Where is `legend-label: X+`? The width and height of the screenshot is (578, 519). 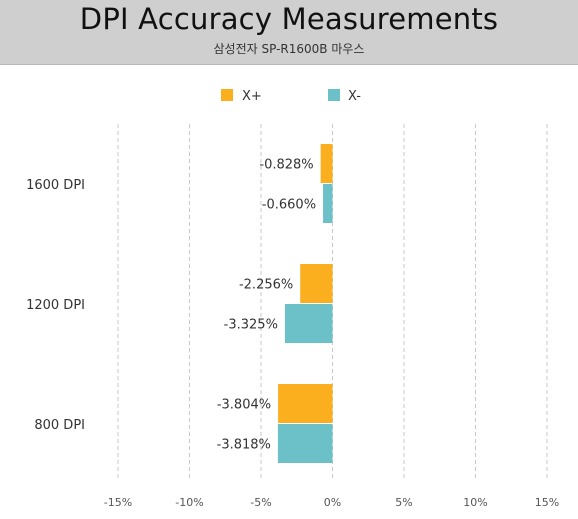 legend-label: X+ is located at coordinates (252, 96).